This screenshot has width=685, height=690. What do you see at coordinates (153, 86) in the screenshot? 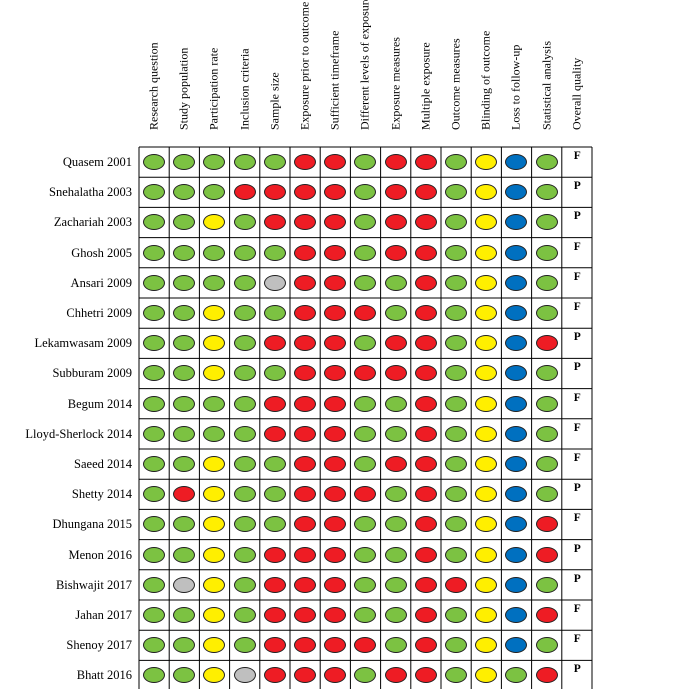
I see `column-header-label: Research question` at bounding box center [153, 86].